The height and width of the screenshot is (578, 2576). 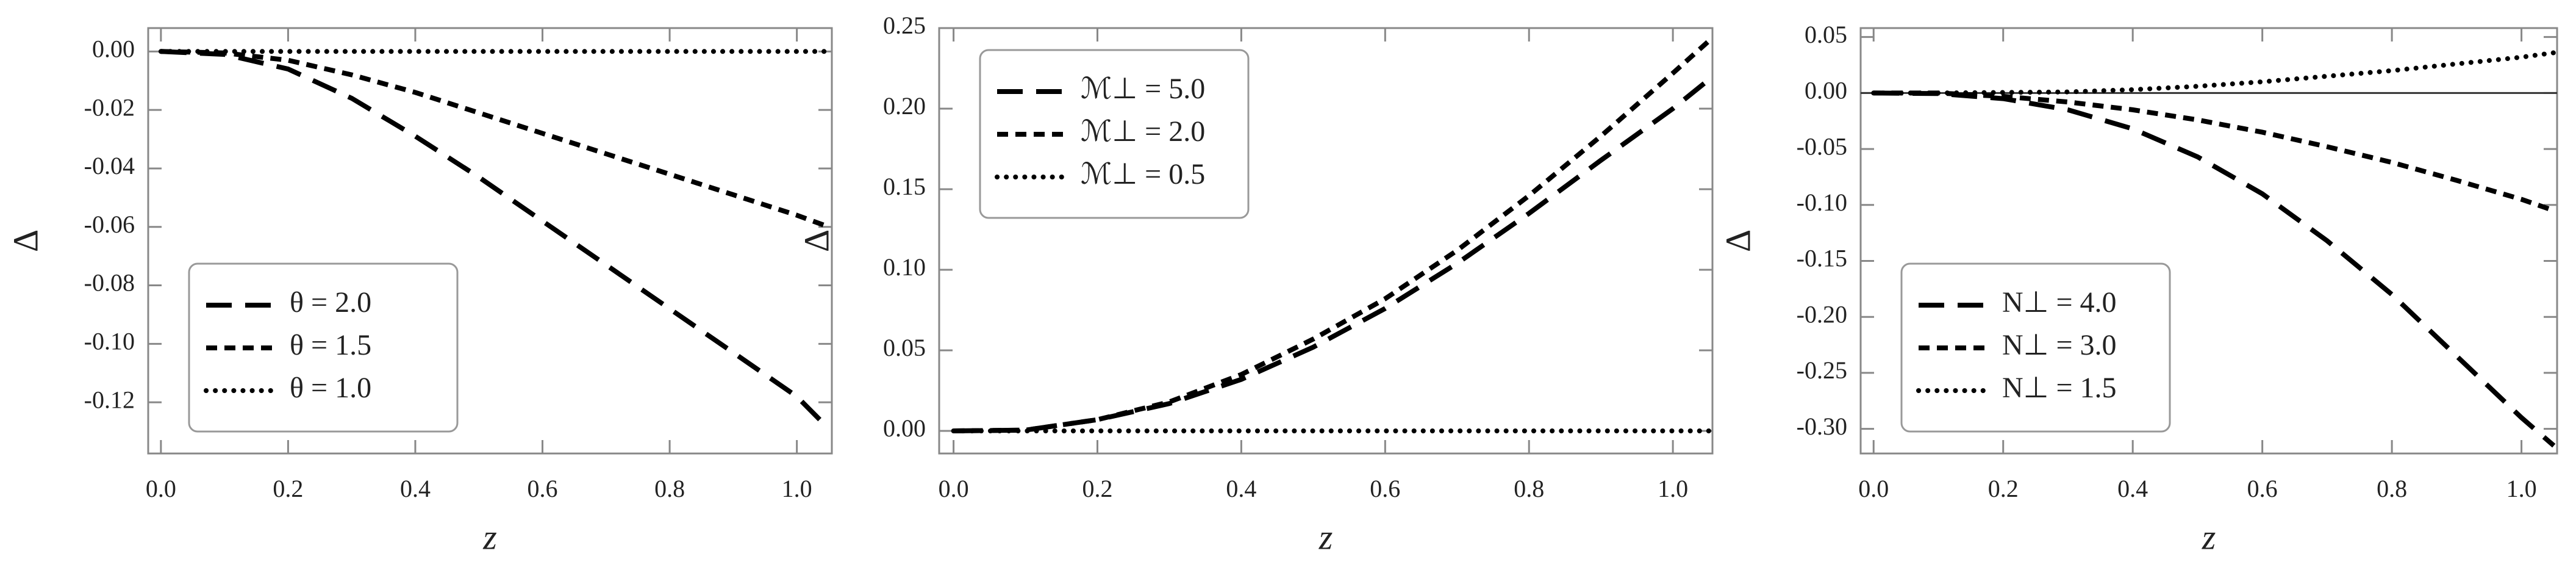 I want to click on legend-label: N⊥ = 4.0, so click(x=2059, y=302).